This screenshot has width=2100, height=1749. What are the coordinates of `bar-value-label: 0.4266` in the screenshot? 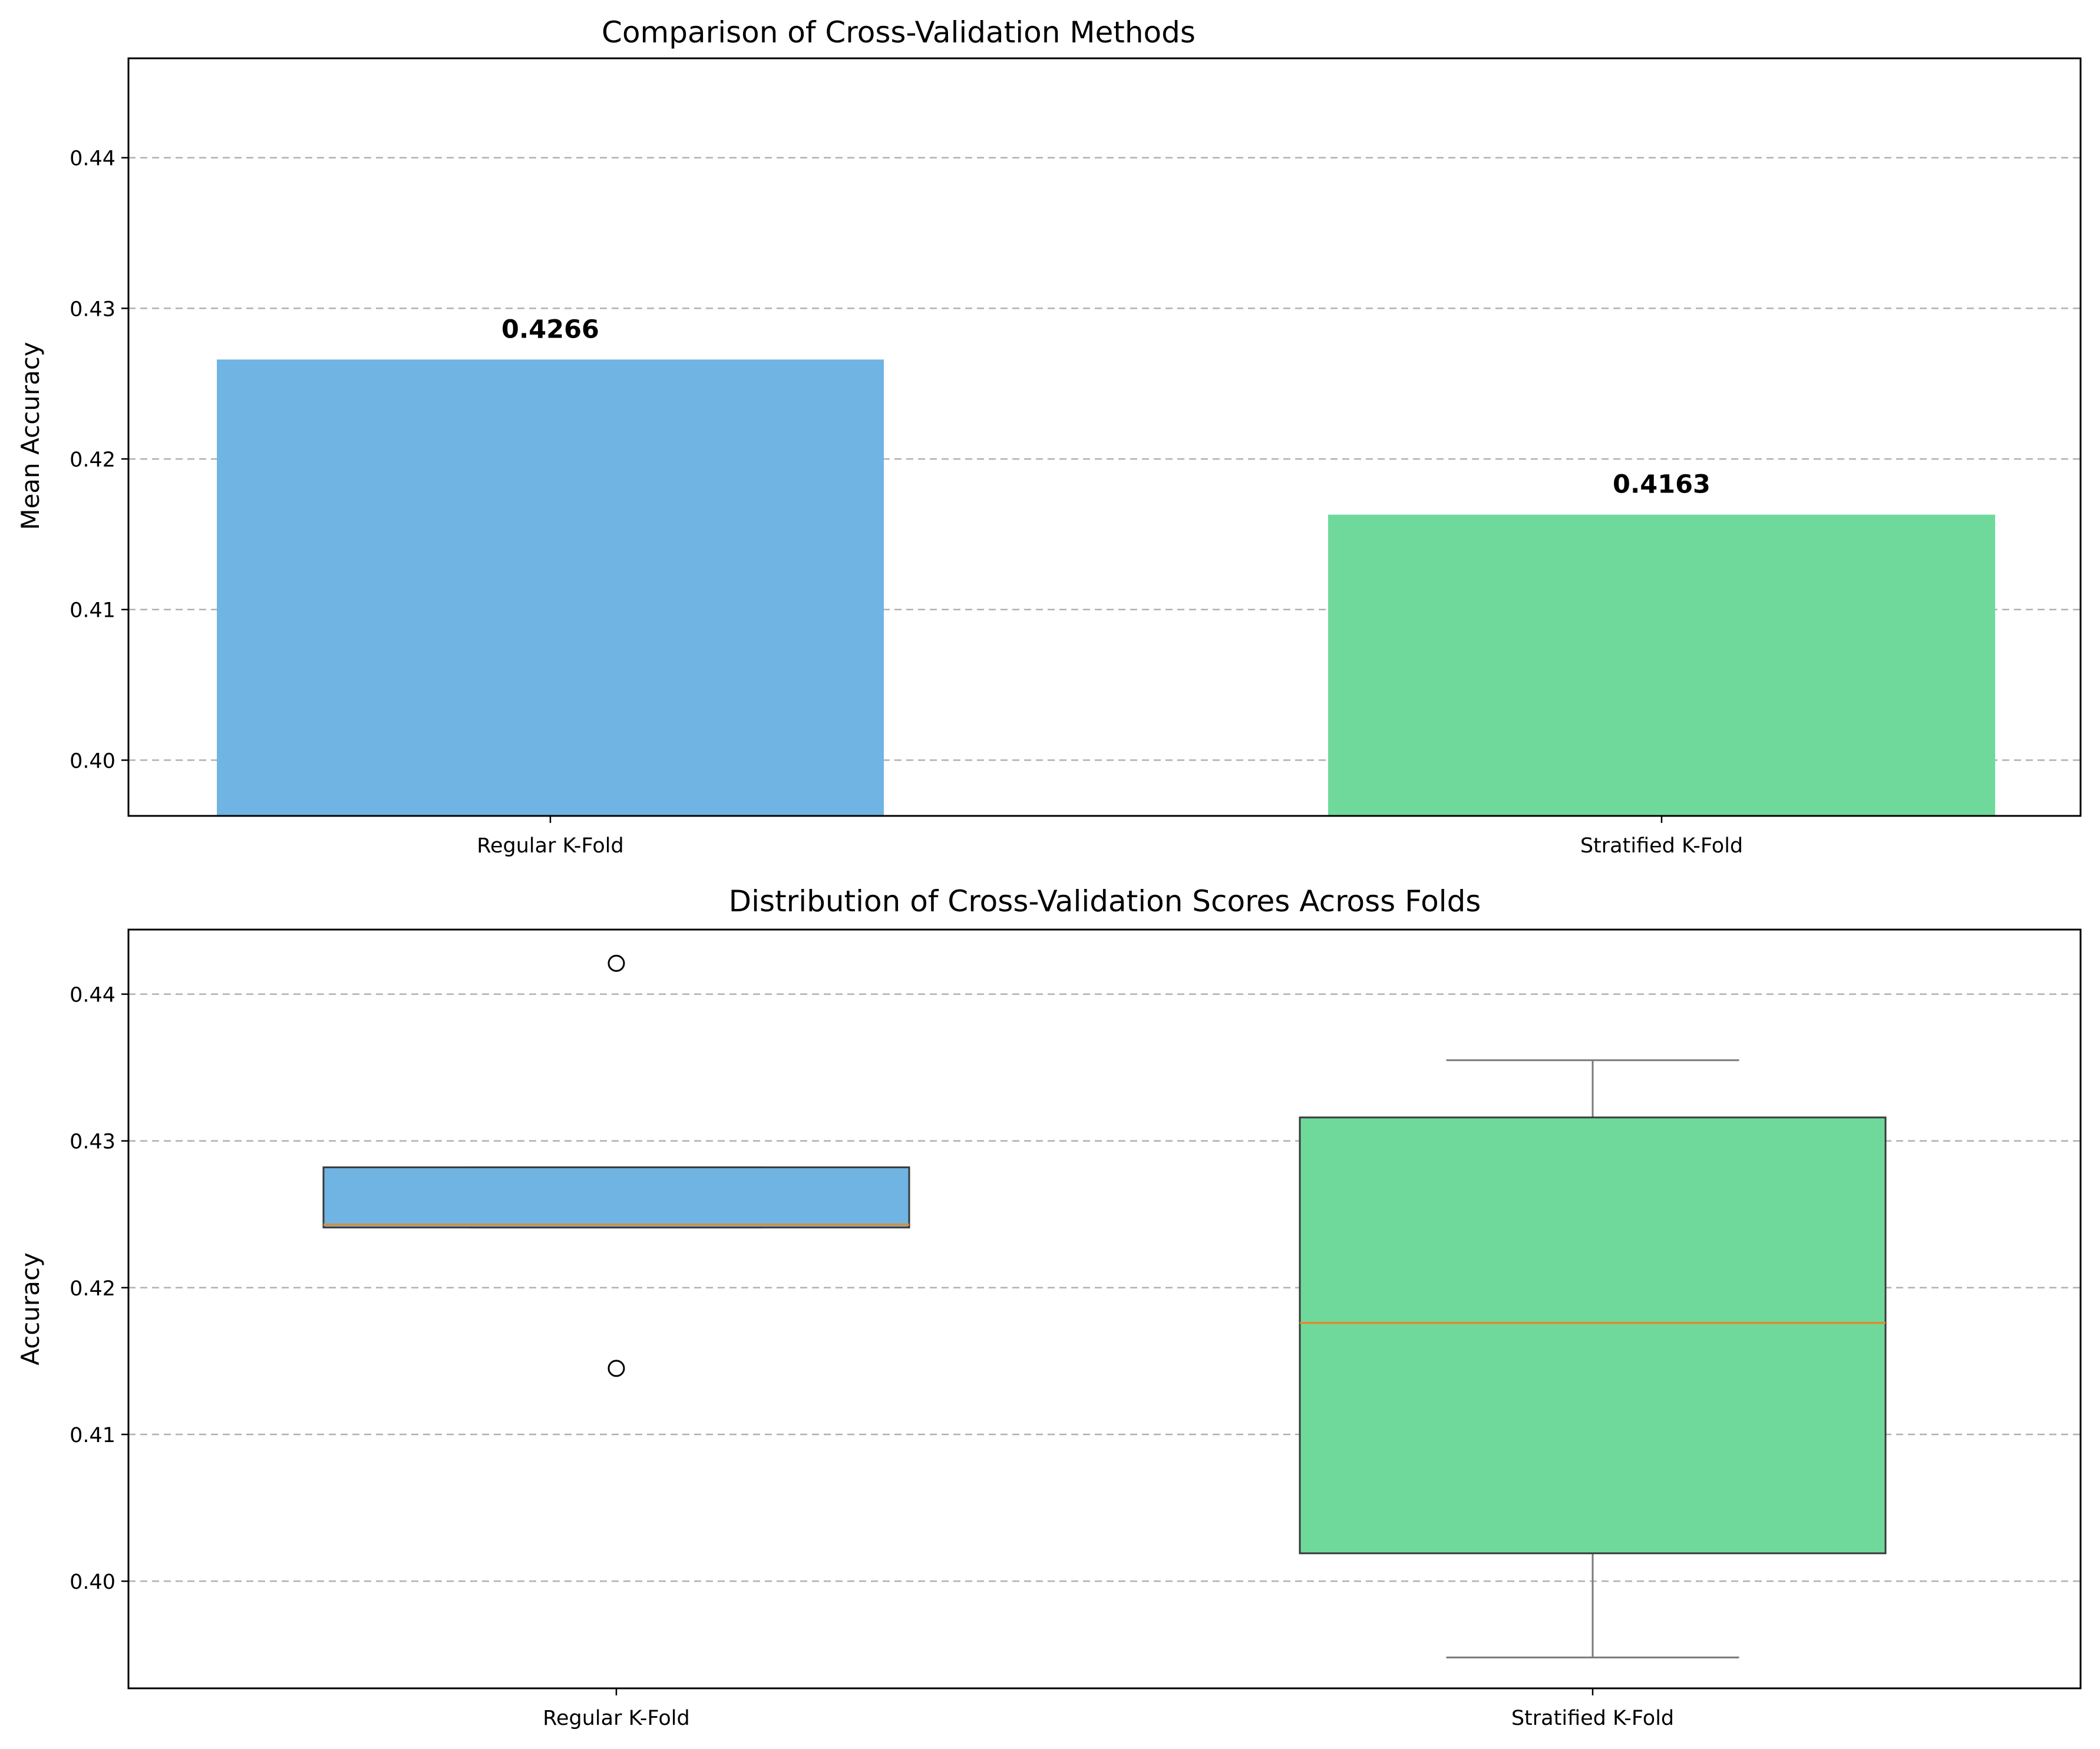 It's located at (550, 329).